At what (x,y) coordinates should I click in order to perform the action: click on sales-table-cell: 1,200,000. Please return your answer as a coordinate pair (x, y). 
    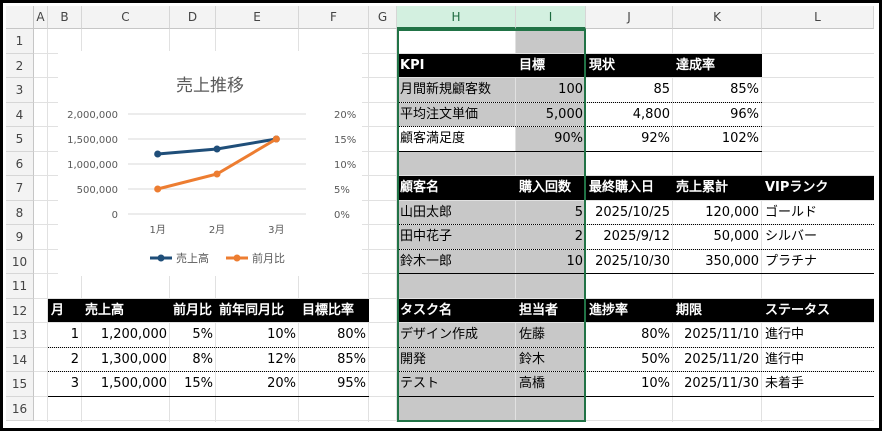
    Looking at the image, I should click on (133, 334).